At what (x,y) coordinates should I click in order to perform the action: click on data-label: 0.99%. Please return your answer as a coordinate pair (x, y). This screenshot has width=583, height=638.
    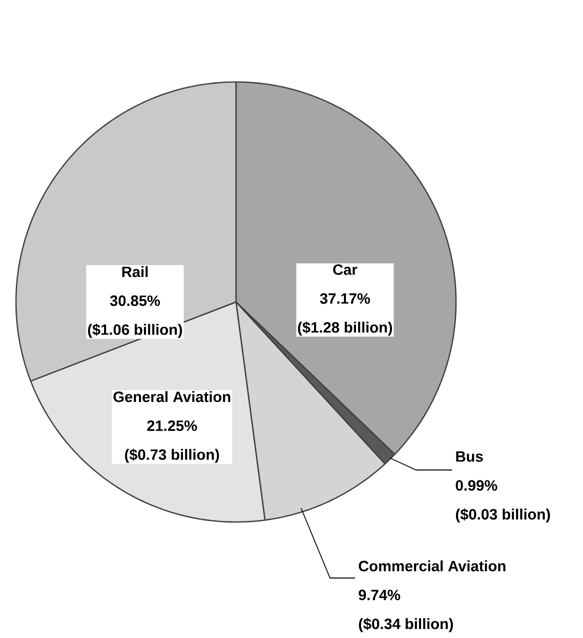
    Looking at the image, I should click on (477, 485).